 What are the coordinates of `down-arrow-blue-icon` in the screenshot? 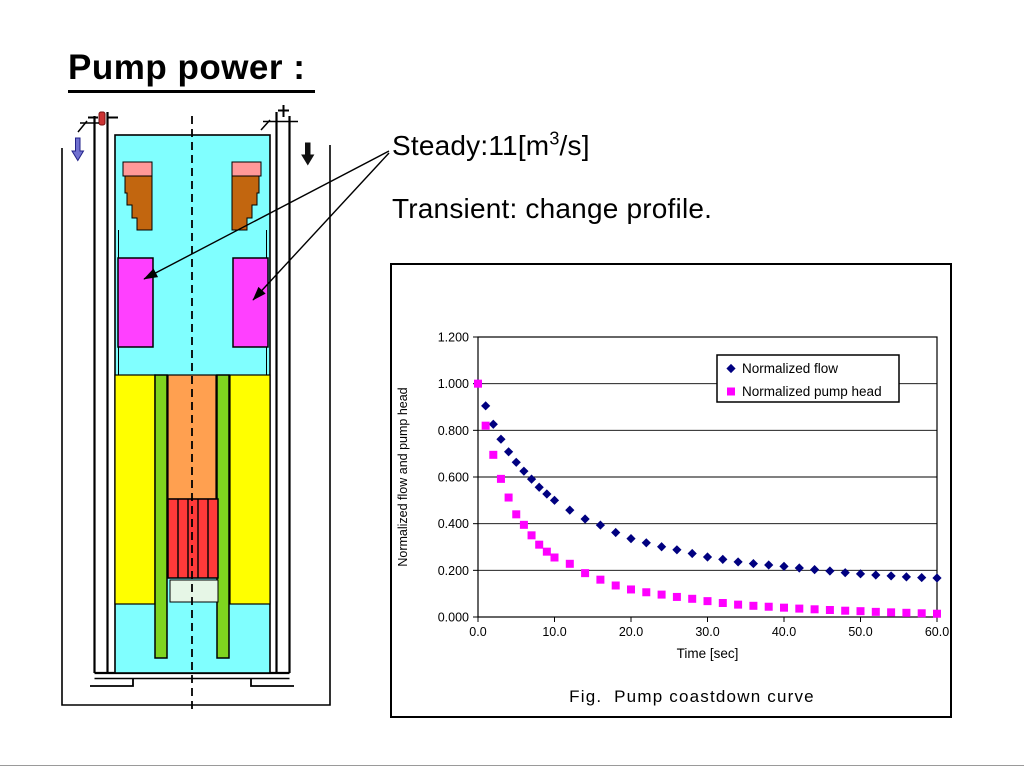 It's located at (78, 149).